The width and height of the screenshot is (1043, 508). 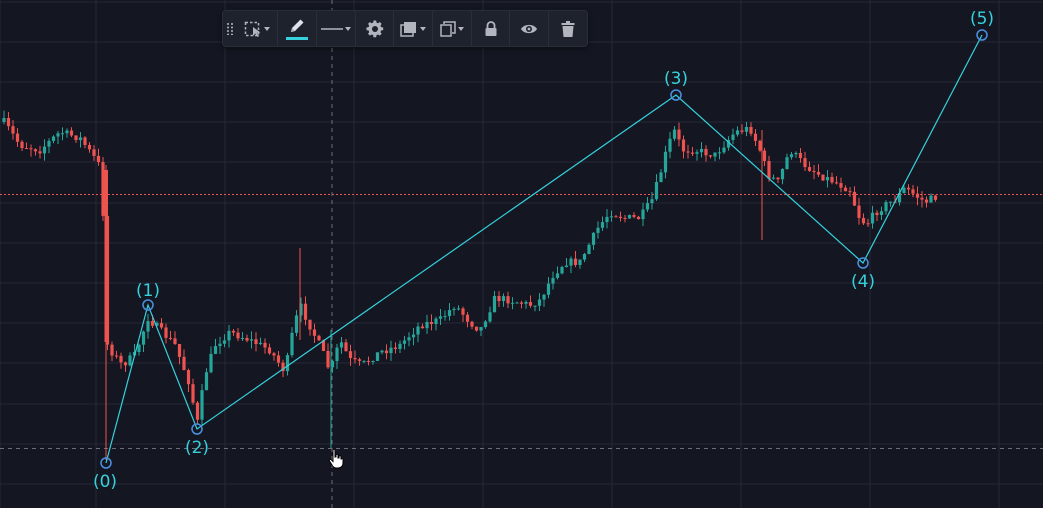 I want to click on wave-point-label-3: (3), so click(x=676, y=79).